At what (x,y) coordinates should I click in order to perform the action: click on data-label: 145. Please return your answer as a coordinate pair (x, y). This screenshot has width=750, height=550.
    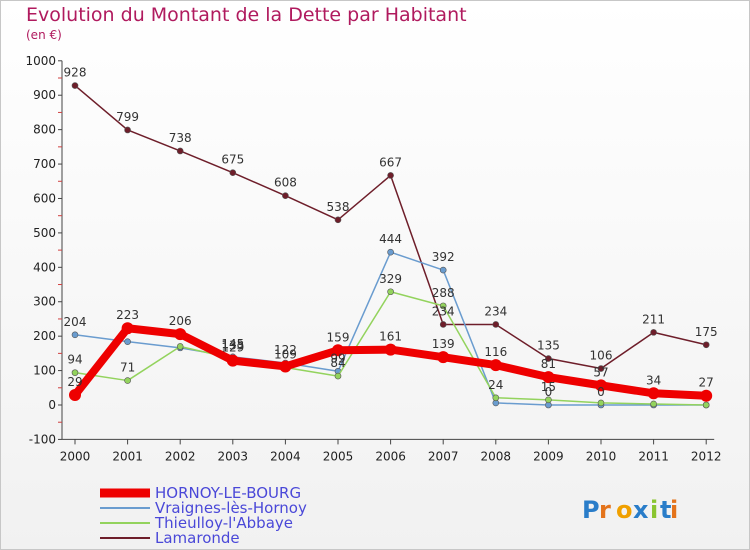
    Looking at the image, I should click on (232, 344).